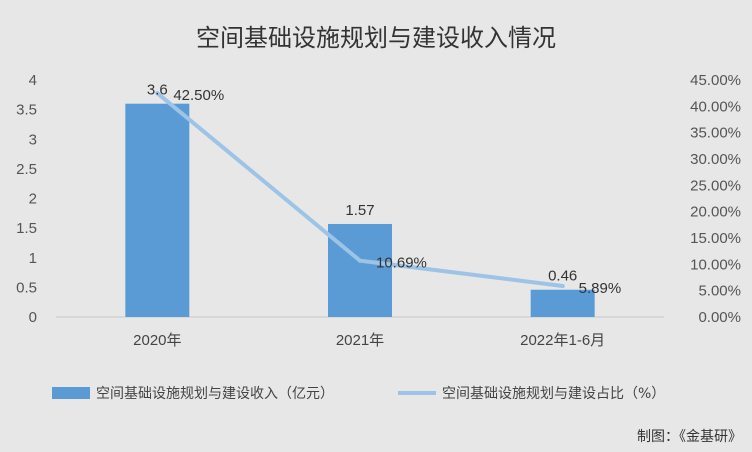  Describe the element at coordinates (360, 340) in the screenshot. I see `category-label: 2021年` at that location.